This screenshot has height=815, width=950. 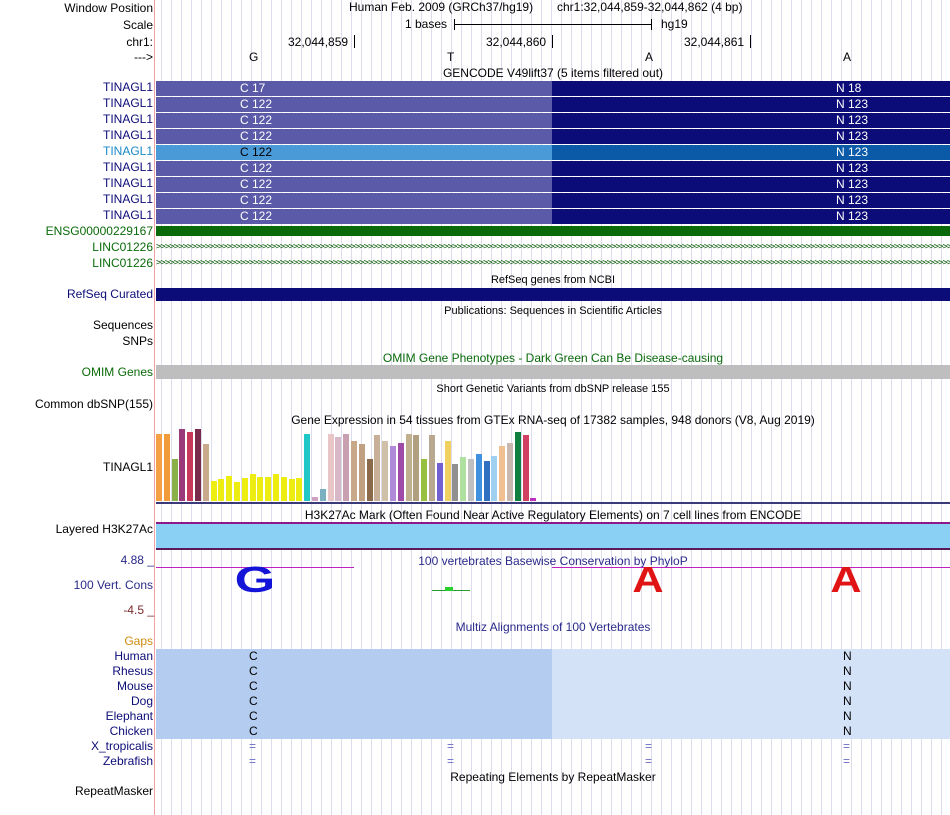 I want to click on species-label: Elephant, so click(x=129, y=716).